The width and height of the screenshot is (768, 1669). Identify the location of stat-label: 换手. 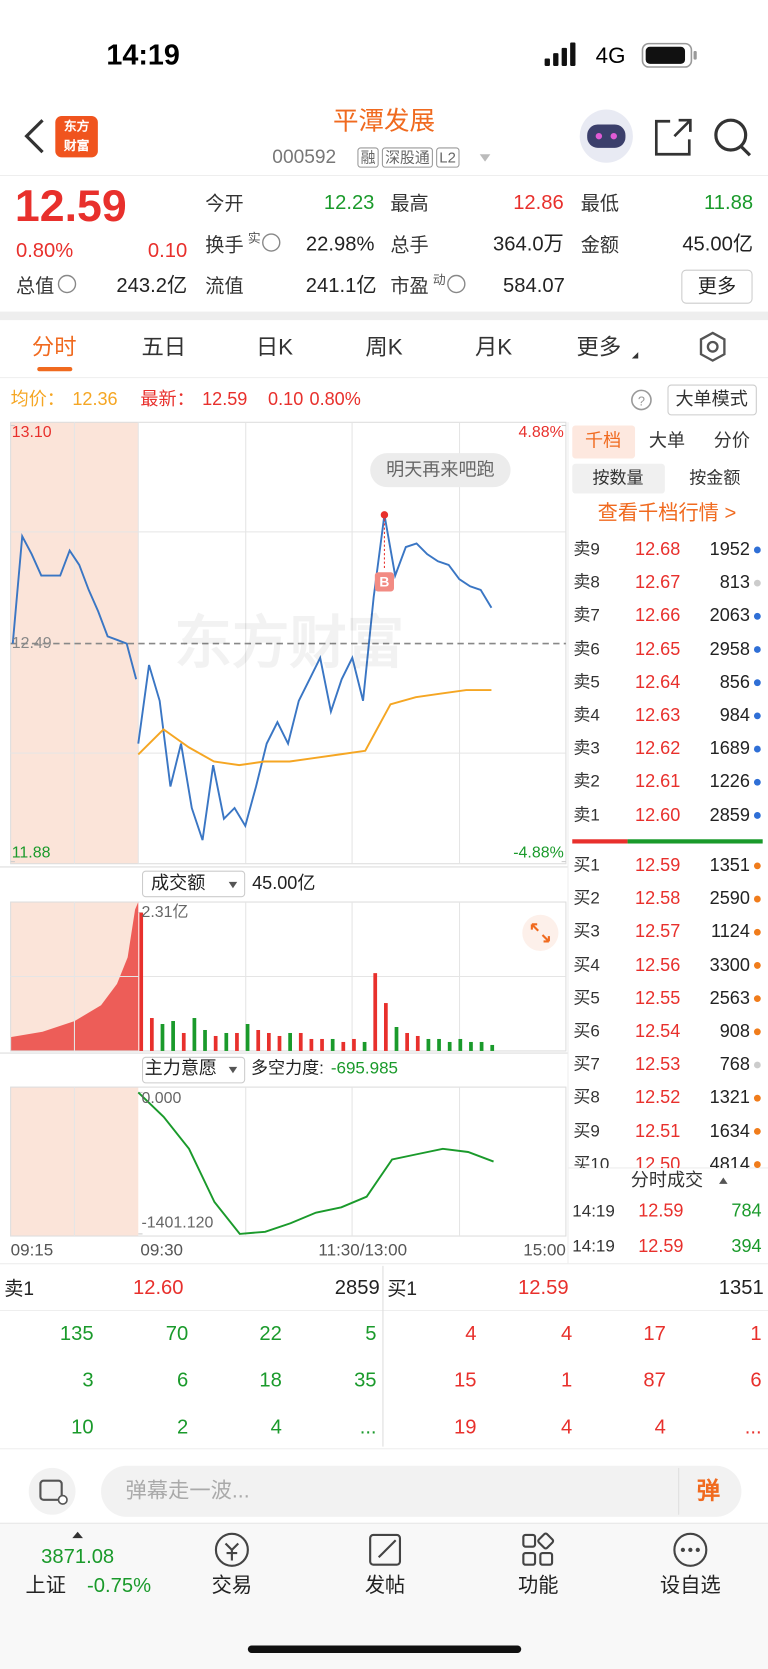
(224, 245).